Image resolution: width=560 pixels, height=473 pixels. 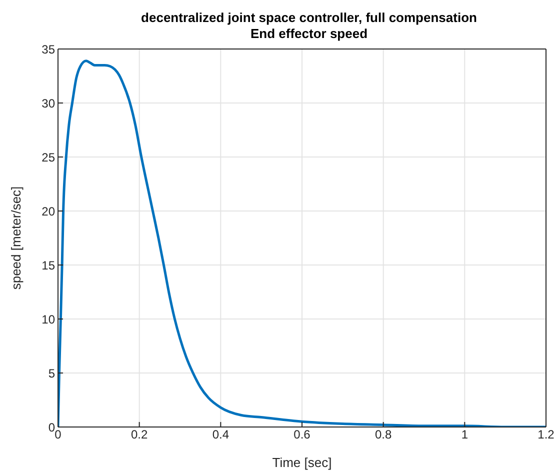 I want to click on x-tick-label: 0.8, so click(x=383, y=435).